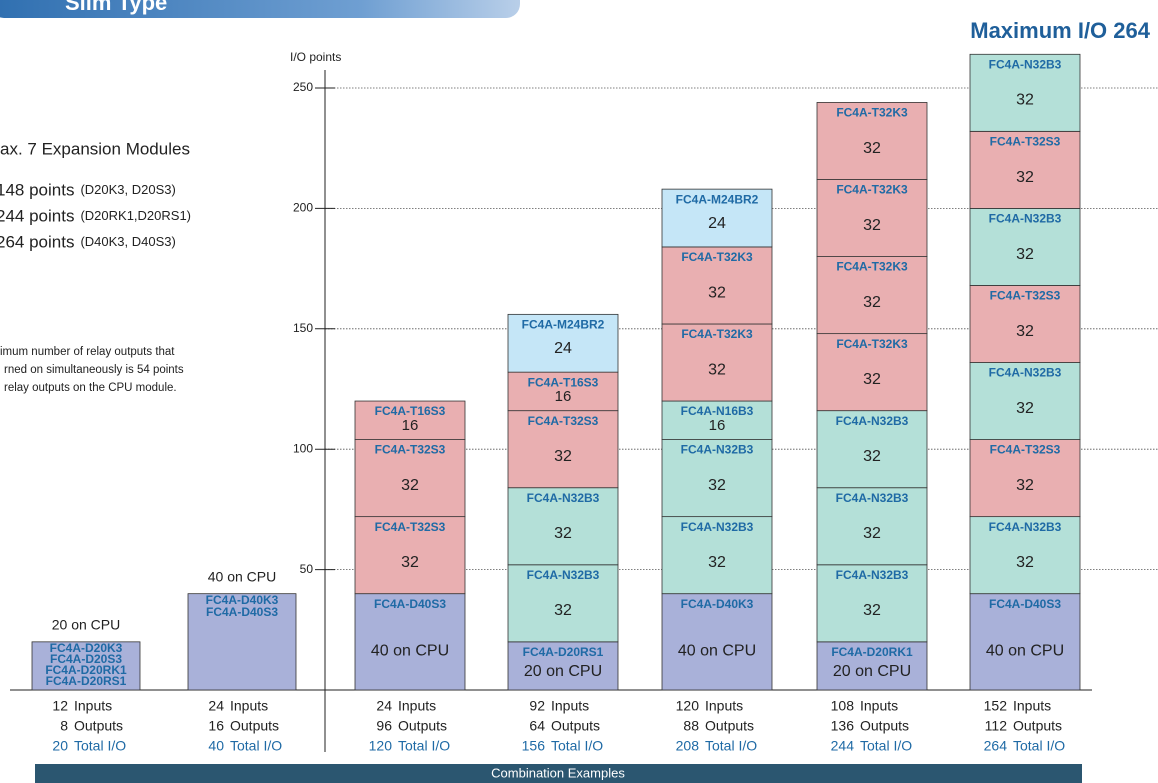  Describe the element at coordinates (260, 9) in the screenshot. I see `title-tab` at that location.